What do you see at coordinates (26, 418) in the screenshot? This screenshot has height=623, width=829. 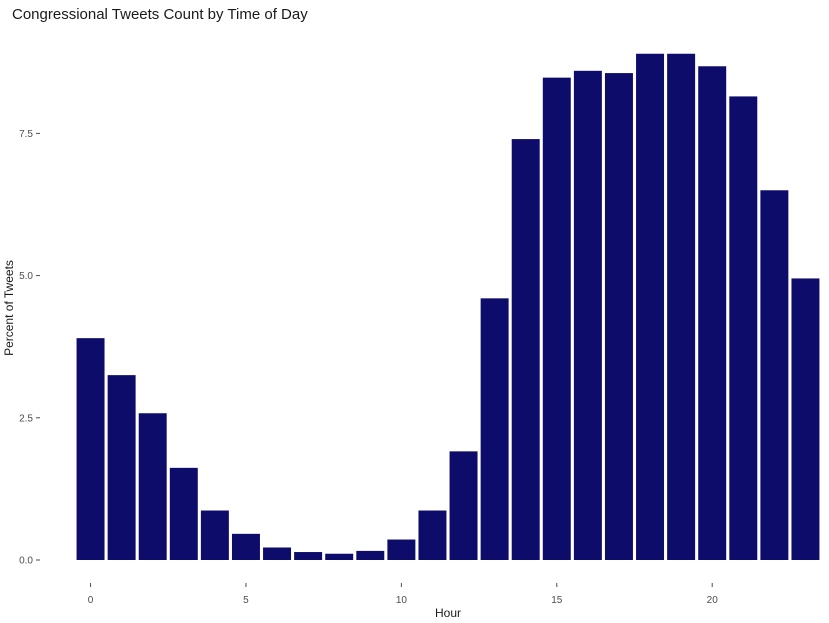 I see `y-tick-label: 2.5` at bounding box center [26, 418].